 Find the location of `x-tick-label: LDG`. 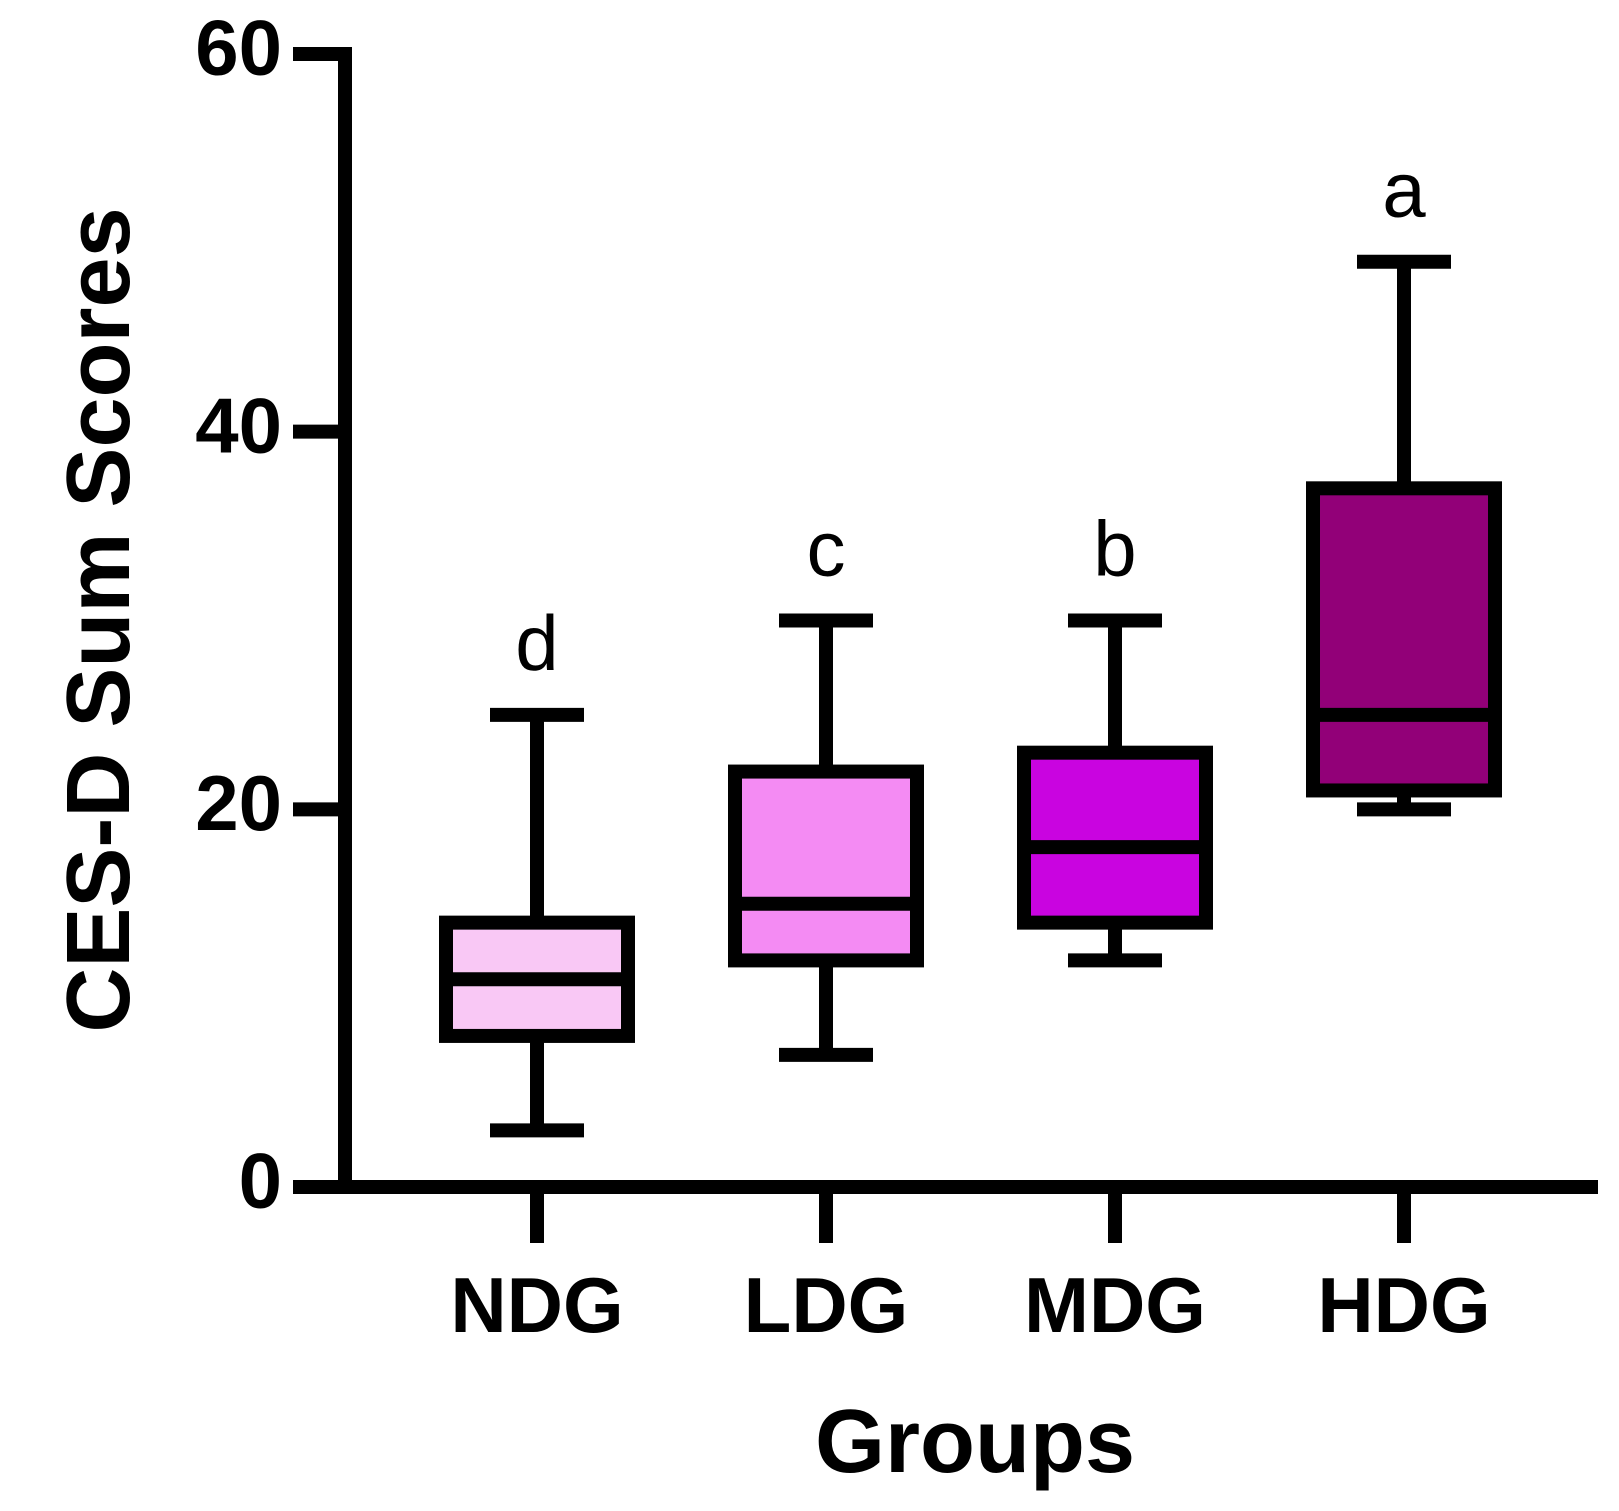

x-tick-label: LDG is located at coordinates (826, 1305).